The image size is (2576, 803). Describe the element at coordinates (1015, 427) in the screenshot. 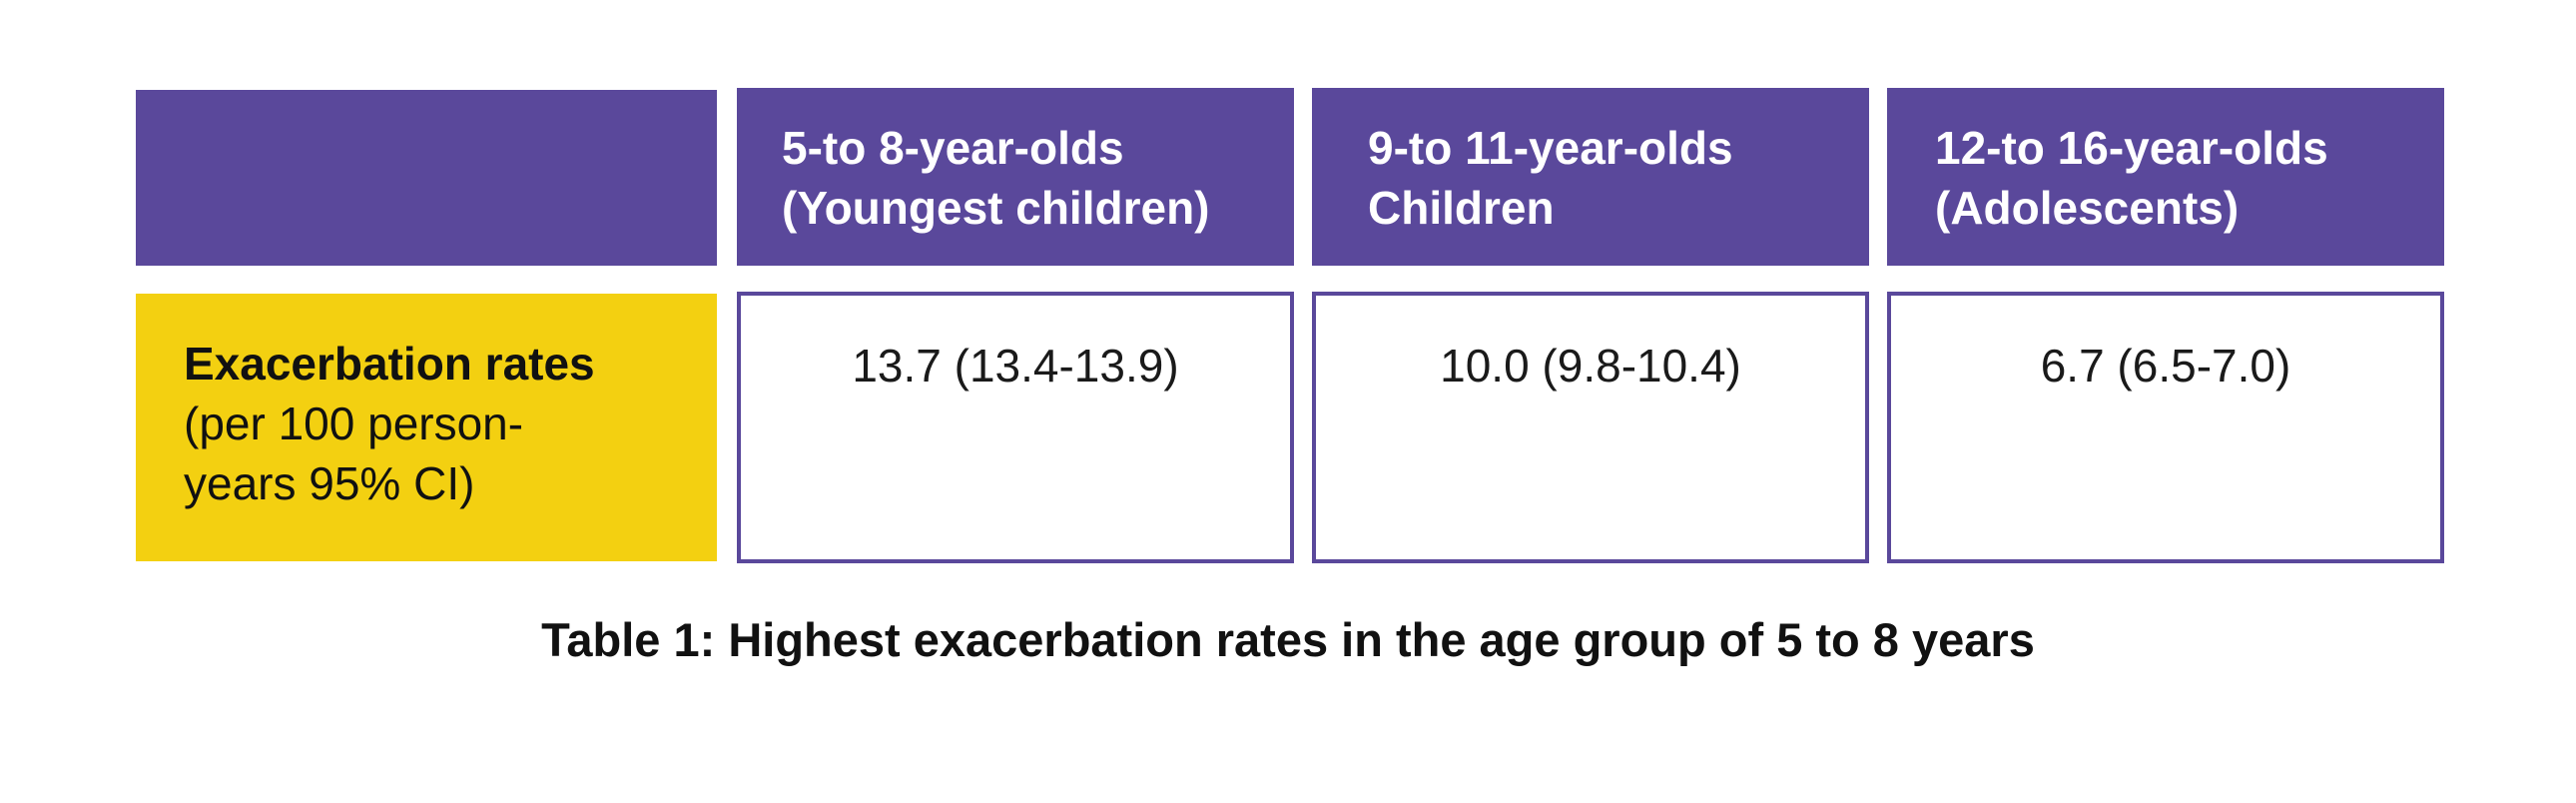

I see `table-cell-youngest-rate: 13.7 (13.4-13.9)` at that location.